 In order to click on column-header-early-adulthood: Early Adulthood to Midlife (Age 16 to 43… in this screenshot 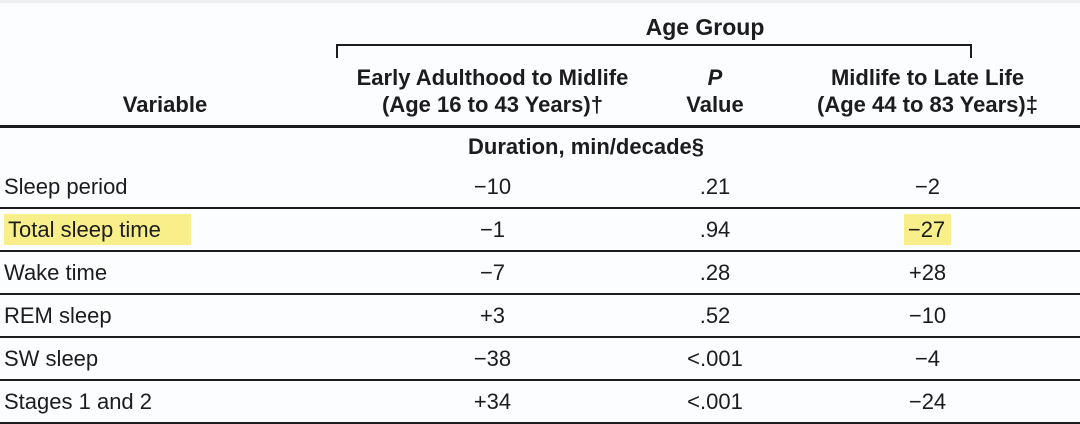, I will do `click(492, 93)`.